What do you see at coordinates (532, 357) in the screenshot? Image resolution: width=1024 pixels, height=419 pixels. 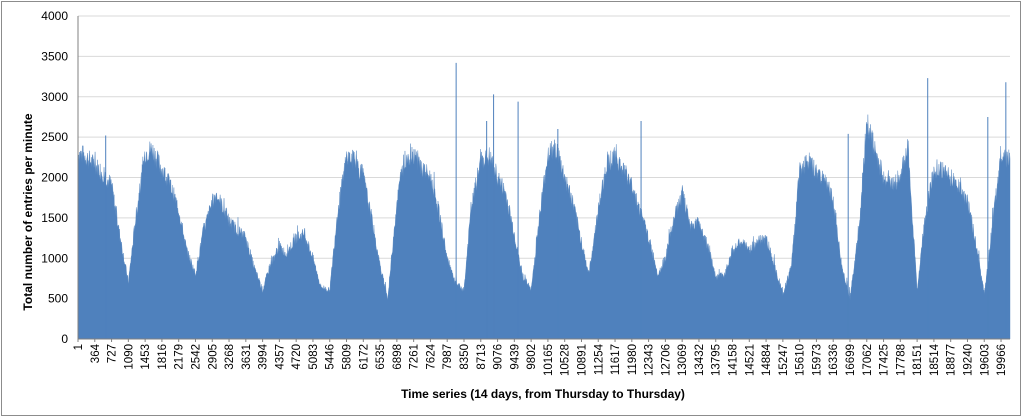 I see `x-tick-label: 9802` at bounding box center [532, 357].